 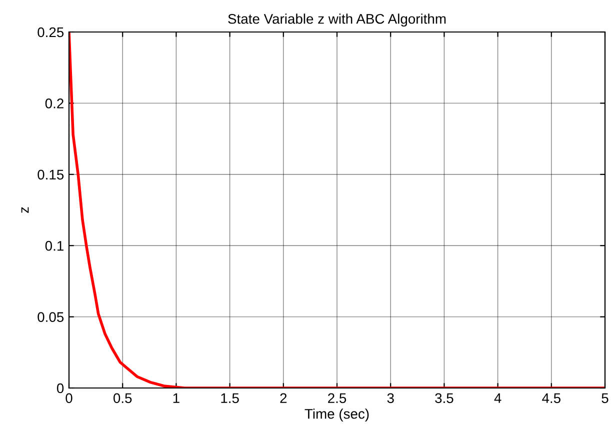 I want to click on x-tick-label: 2.5, so click(x=337, y=398).